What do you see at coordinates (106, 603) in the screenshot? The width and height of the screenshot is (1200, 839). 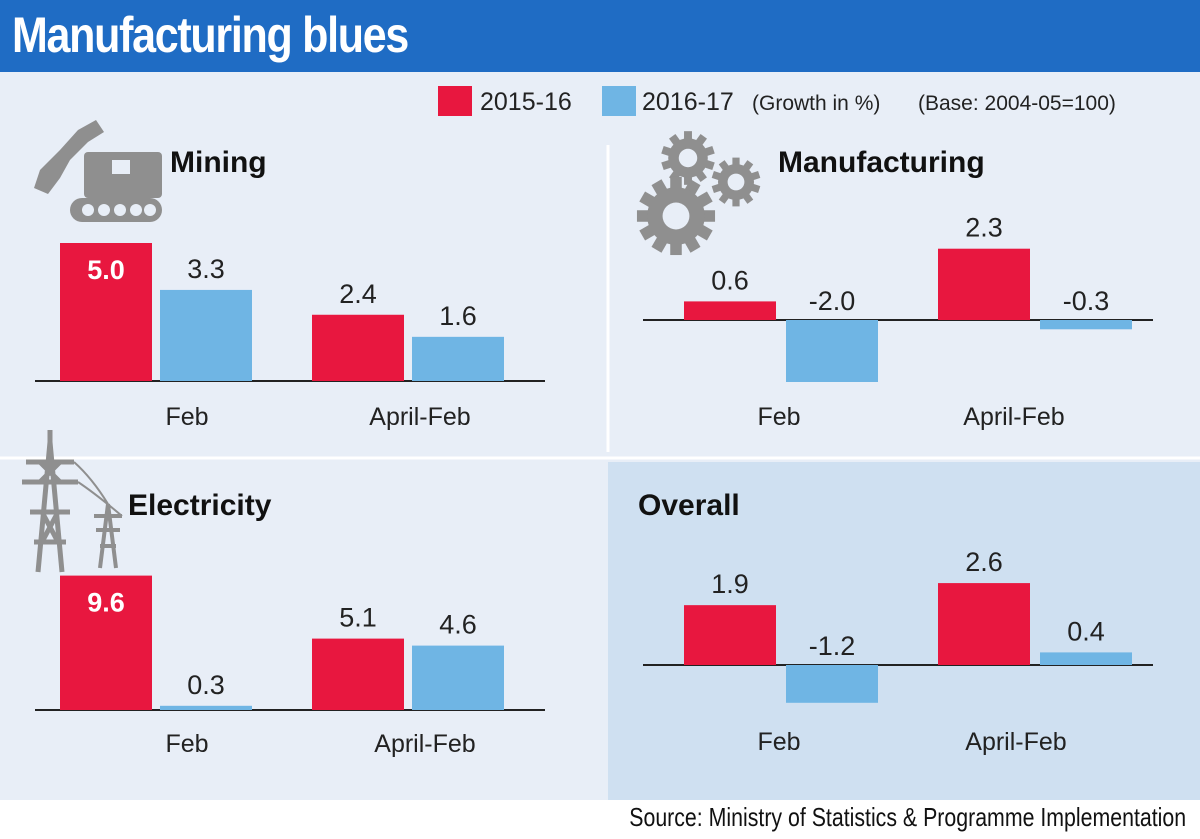 I see `electricity-value-2015-16-feb: 9.6` at bounding box center [106, 603].